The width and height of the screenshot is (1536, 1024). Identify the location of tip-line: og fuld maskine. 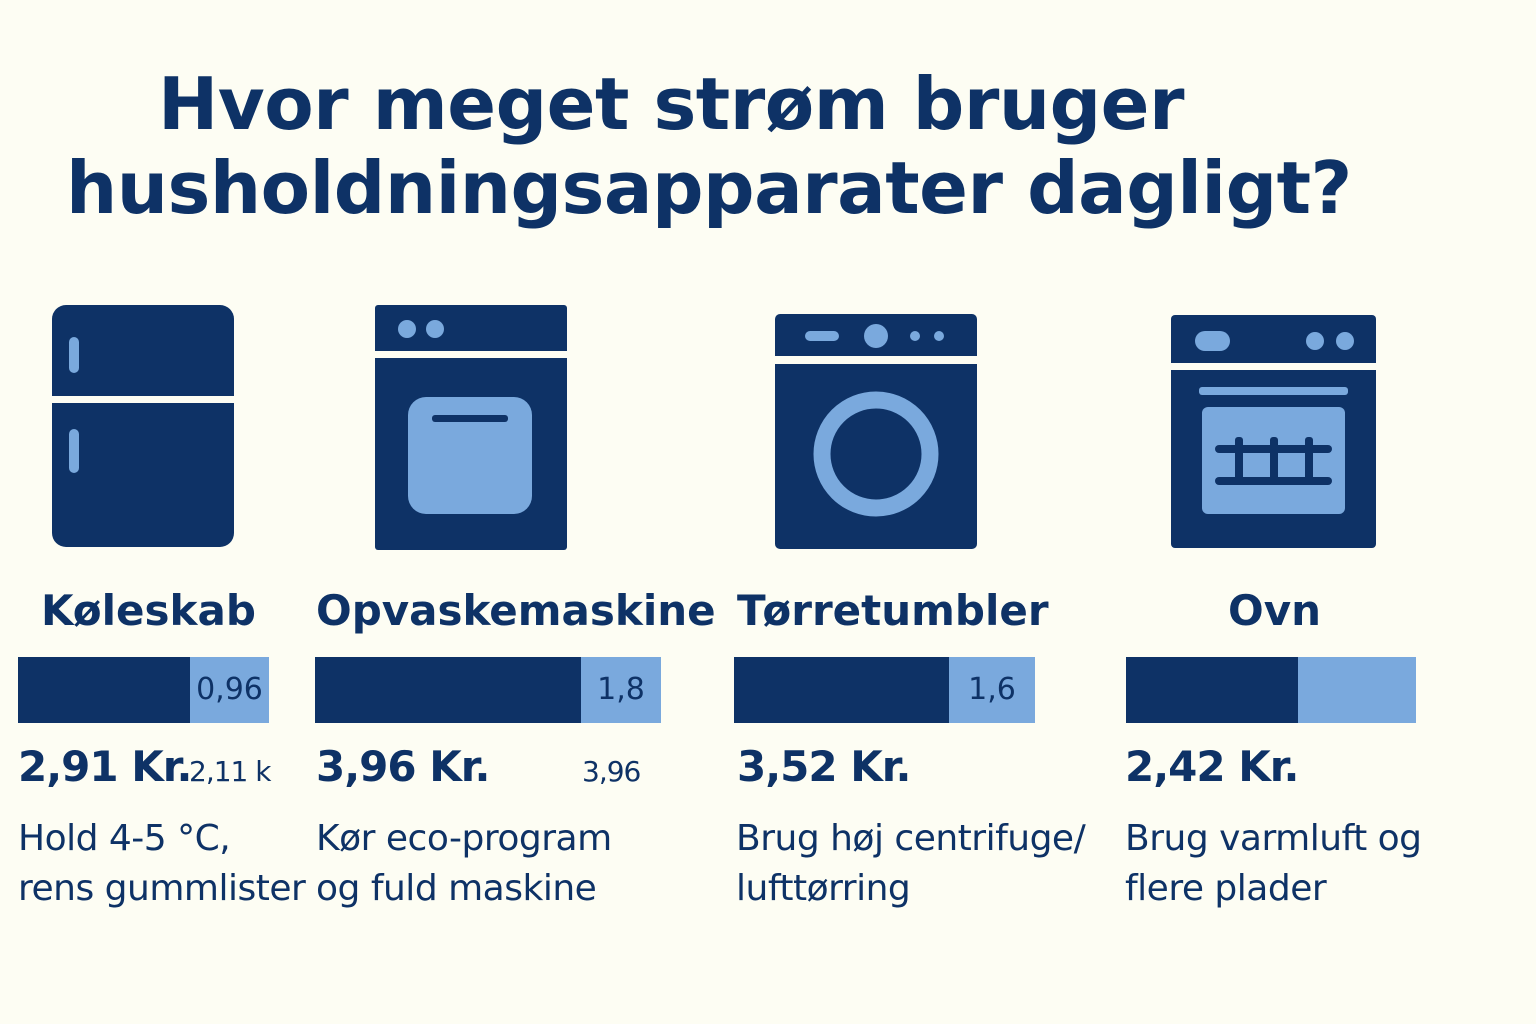
(456, 888).